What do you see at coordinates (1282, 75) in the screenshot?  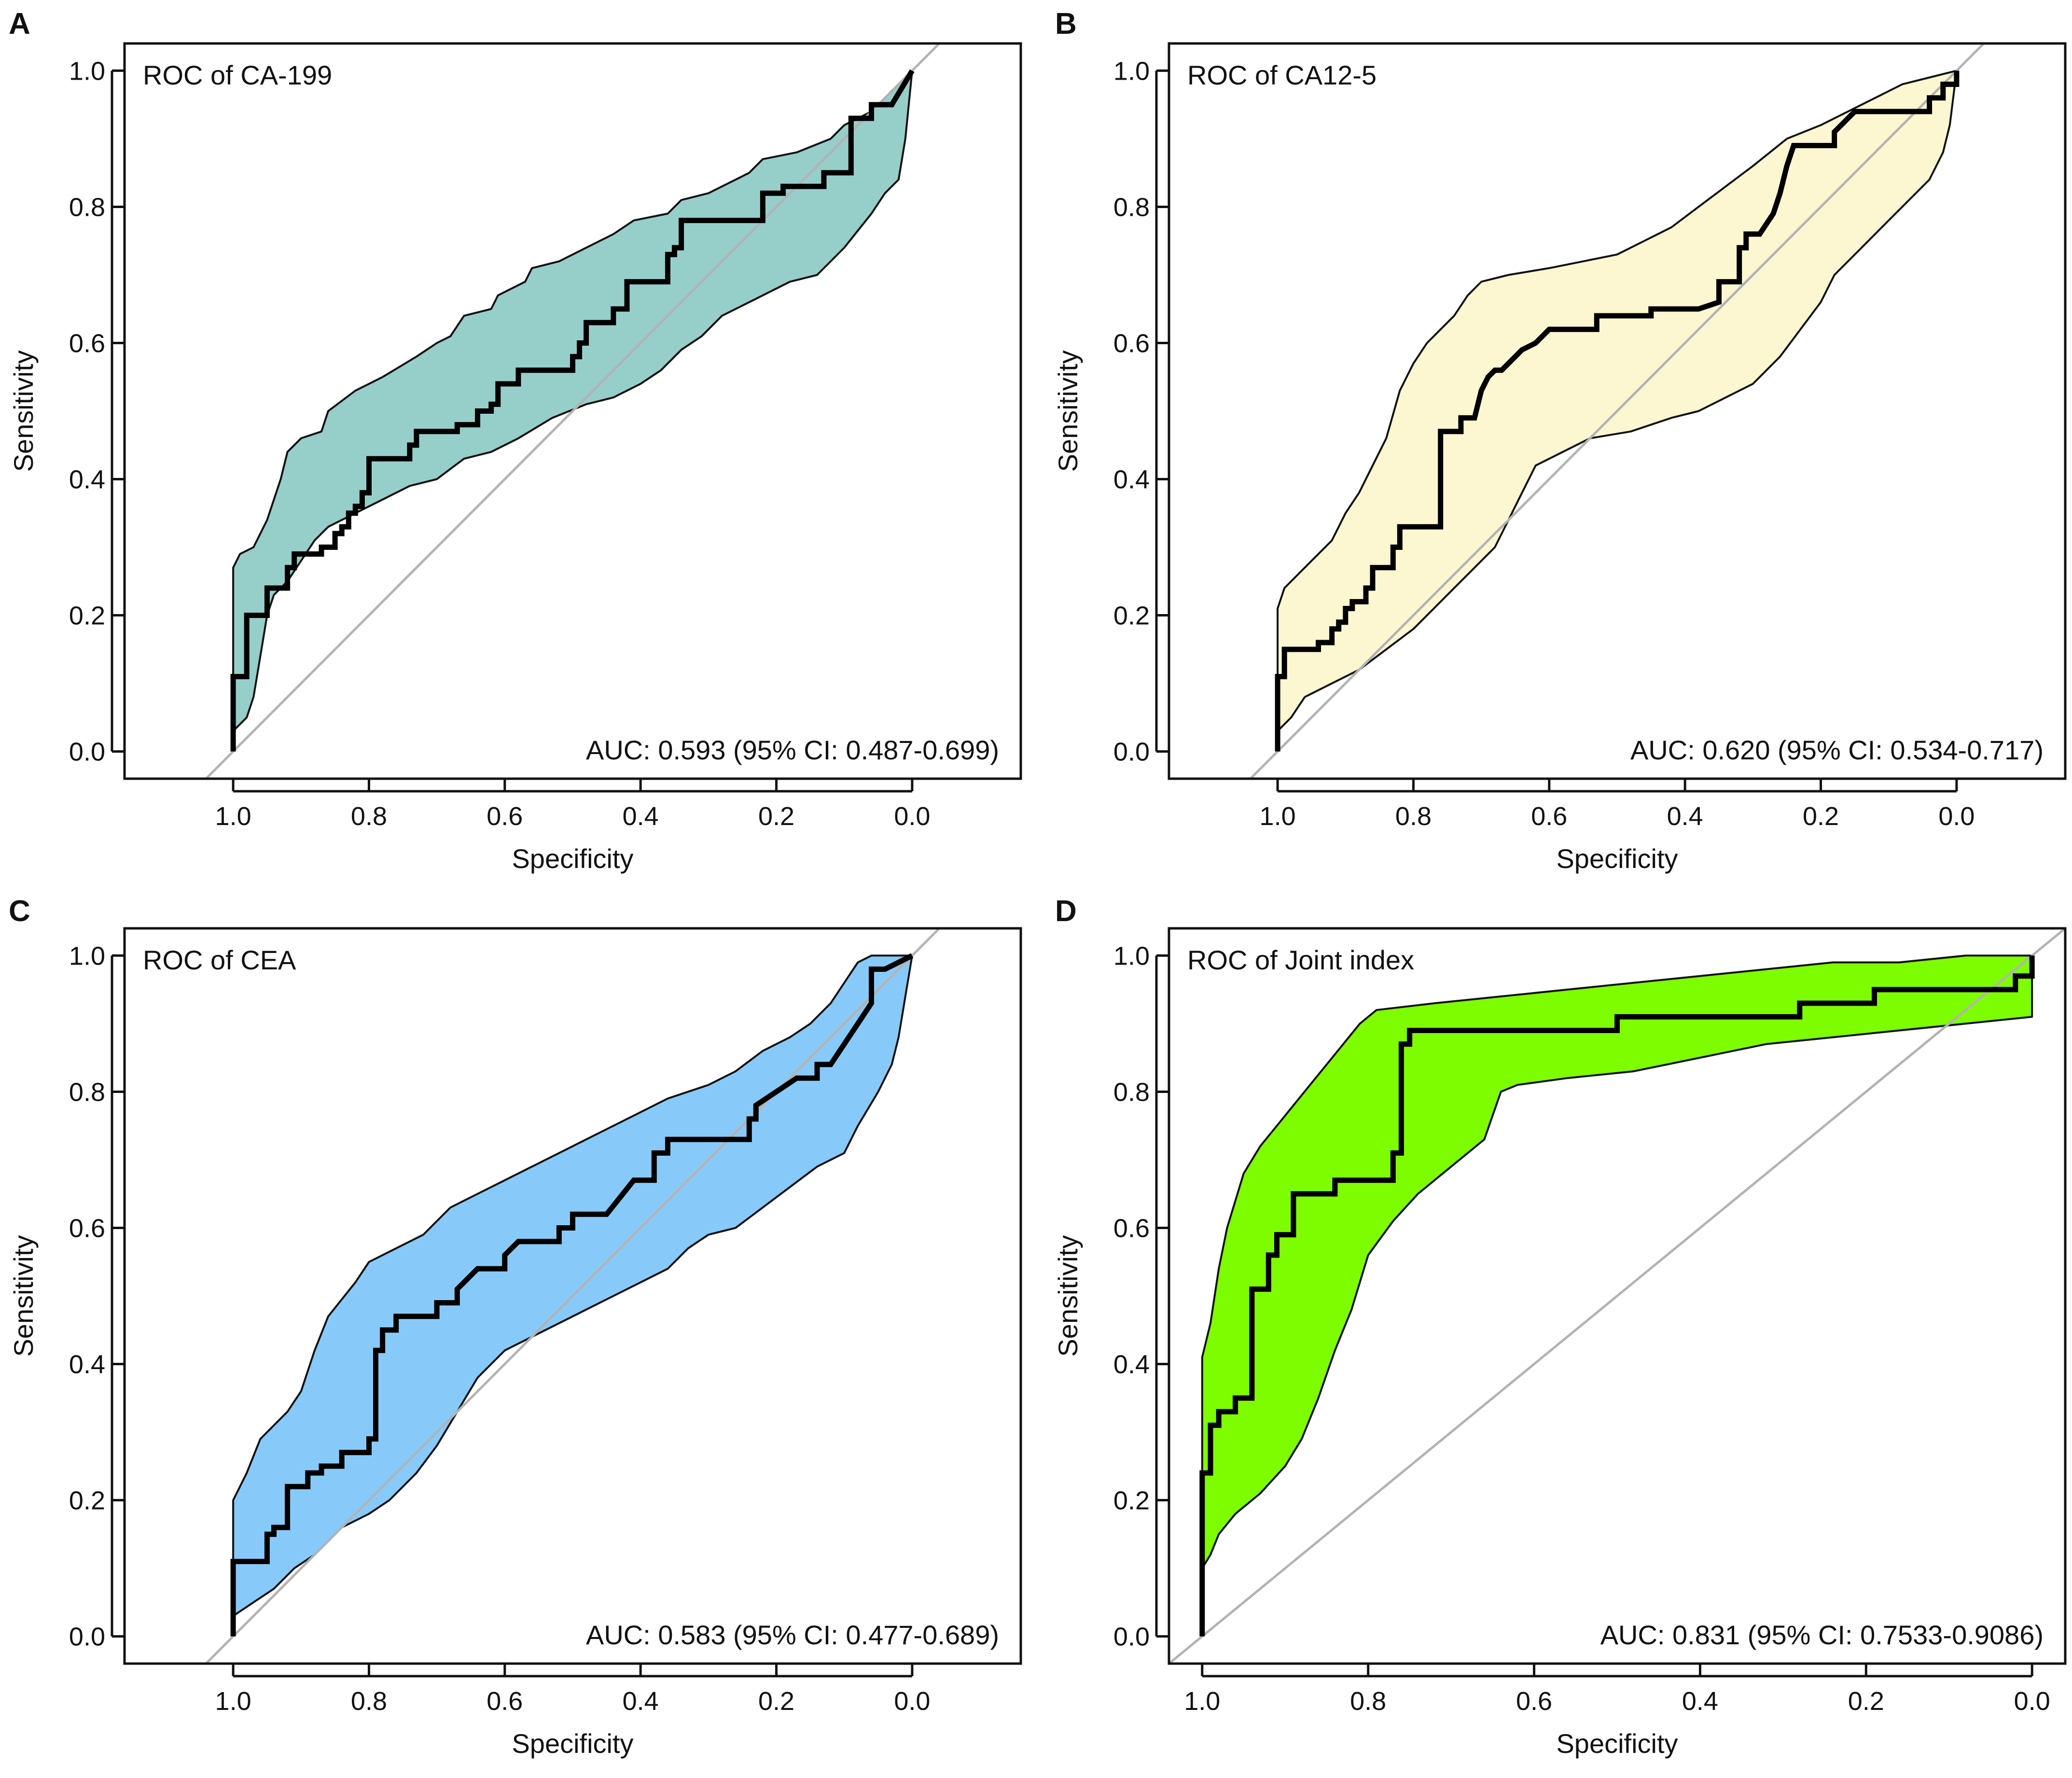 I see `panel-title: ROC of CA12-5` at bounding box center [1282, 75].